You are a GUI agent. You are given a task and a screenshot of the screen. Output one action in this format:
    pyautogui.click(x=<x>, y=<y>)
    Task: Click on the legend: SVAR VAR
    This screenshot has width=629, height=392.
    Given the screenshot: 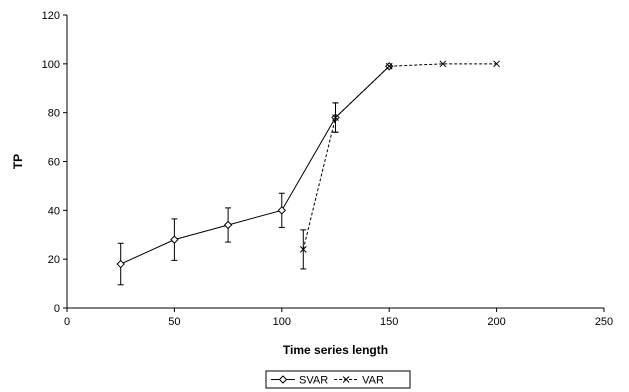 What is the action you would take?
    pyautogui.click(x=338, y=379)
    